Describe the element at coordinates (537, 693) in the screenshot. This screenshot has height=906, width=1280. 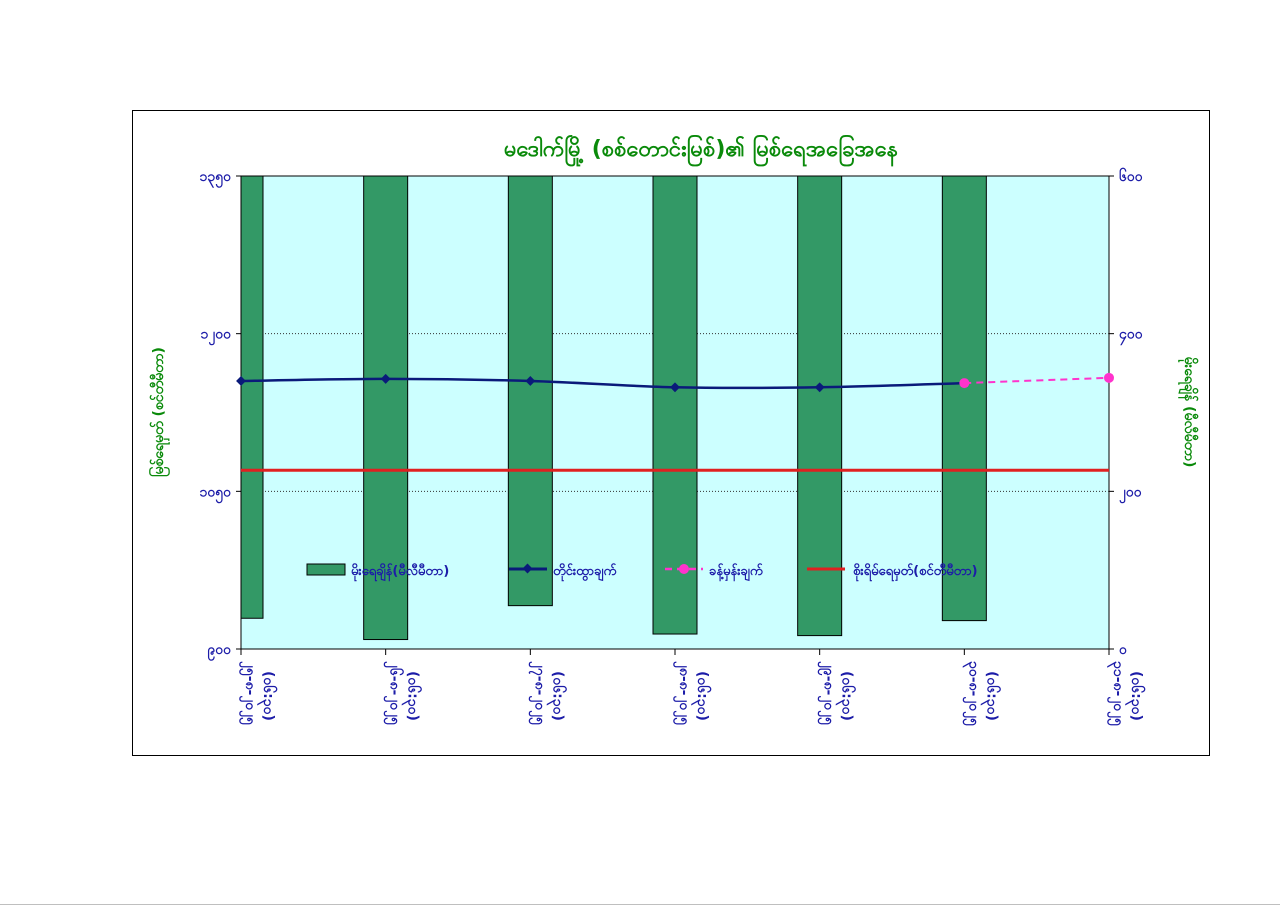
I see `x-tick-date-2: ၂၇-၈-၂၀၂၅` at that location.